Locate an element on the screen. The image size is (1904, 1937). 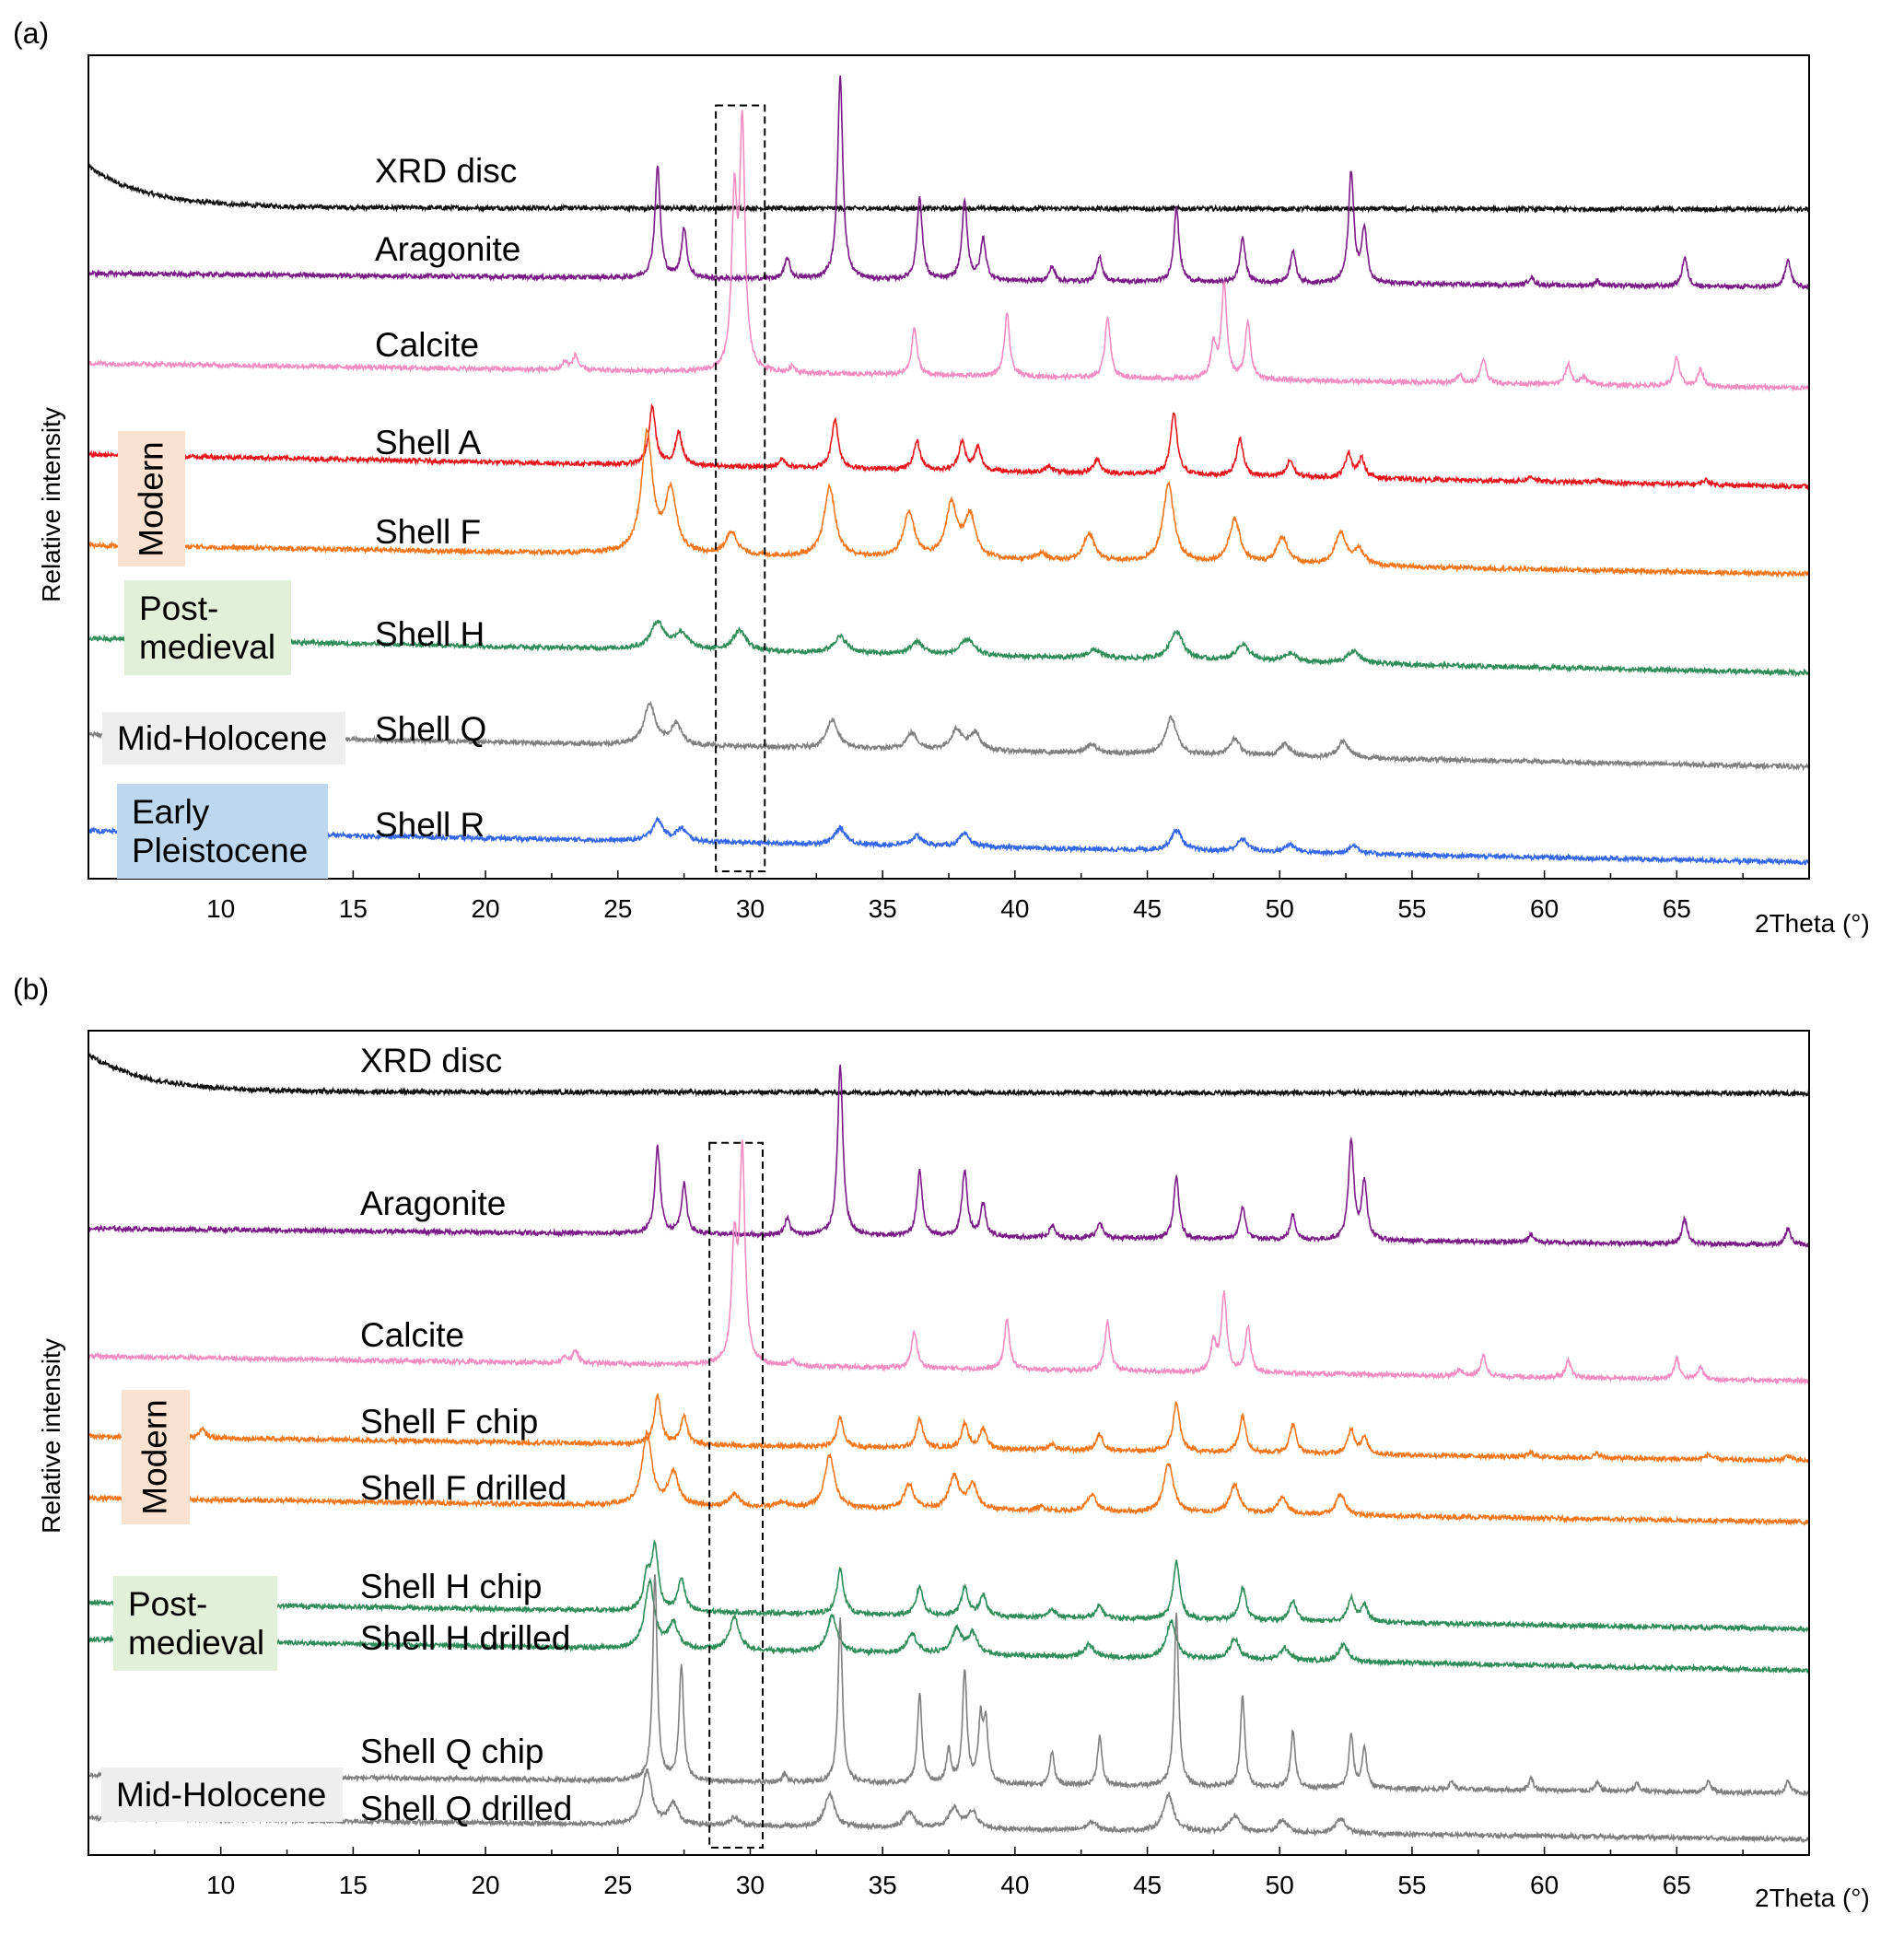
trace-shell-h-chip is located at coordinates (949, 1586).